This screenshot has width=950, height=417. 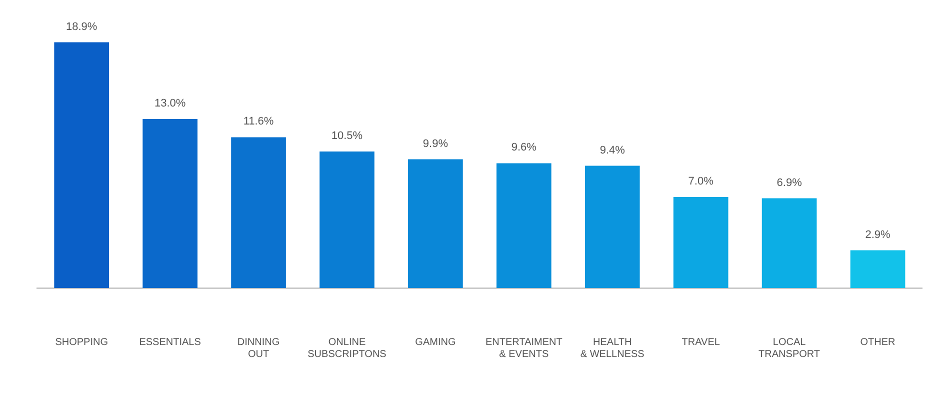 I want to click on data-label: 18.9%, so click(x=82, y=26).